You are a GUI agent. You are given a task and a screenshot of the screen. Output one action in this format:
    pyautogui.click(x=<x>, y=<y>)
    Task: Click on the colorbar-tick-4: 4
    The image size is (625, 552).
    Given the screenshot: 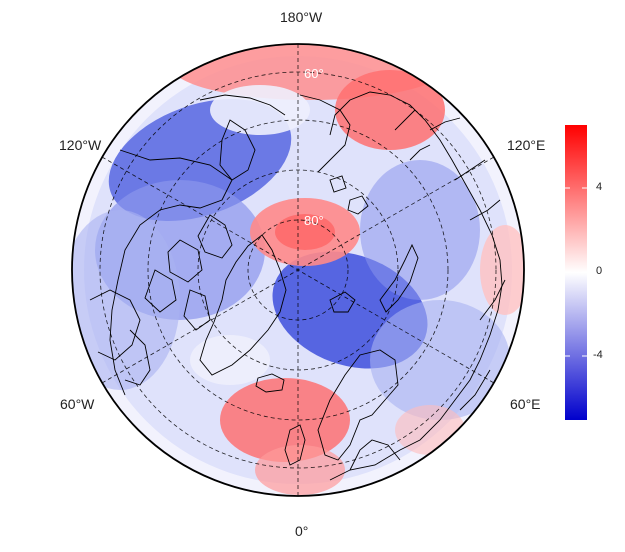 What is the action you would take?
    pyautogui.click(x=599, y=187)
    